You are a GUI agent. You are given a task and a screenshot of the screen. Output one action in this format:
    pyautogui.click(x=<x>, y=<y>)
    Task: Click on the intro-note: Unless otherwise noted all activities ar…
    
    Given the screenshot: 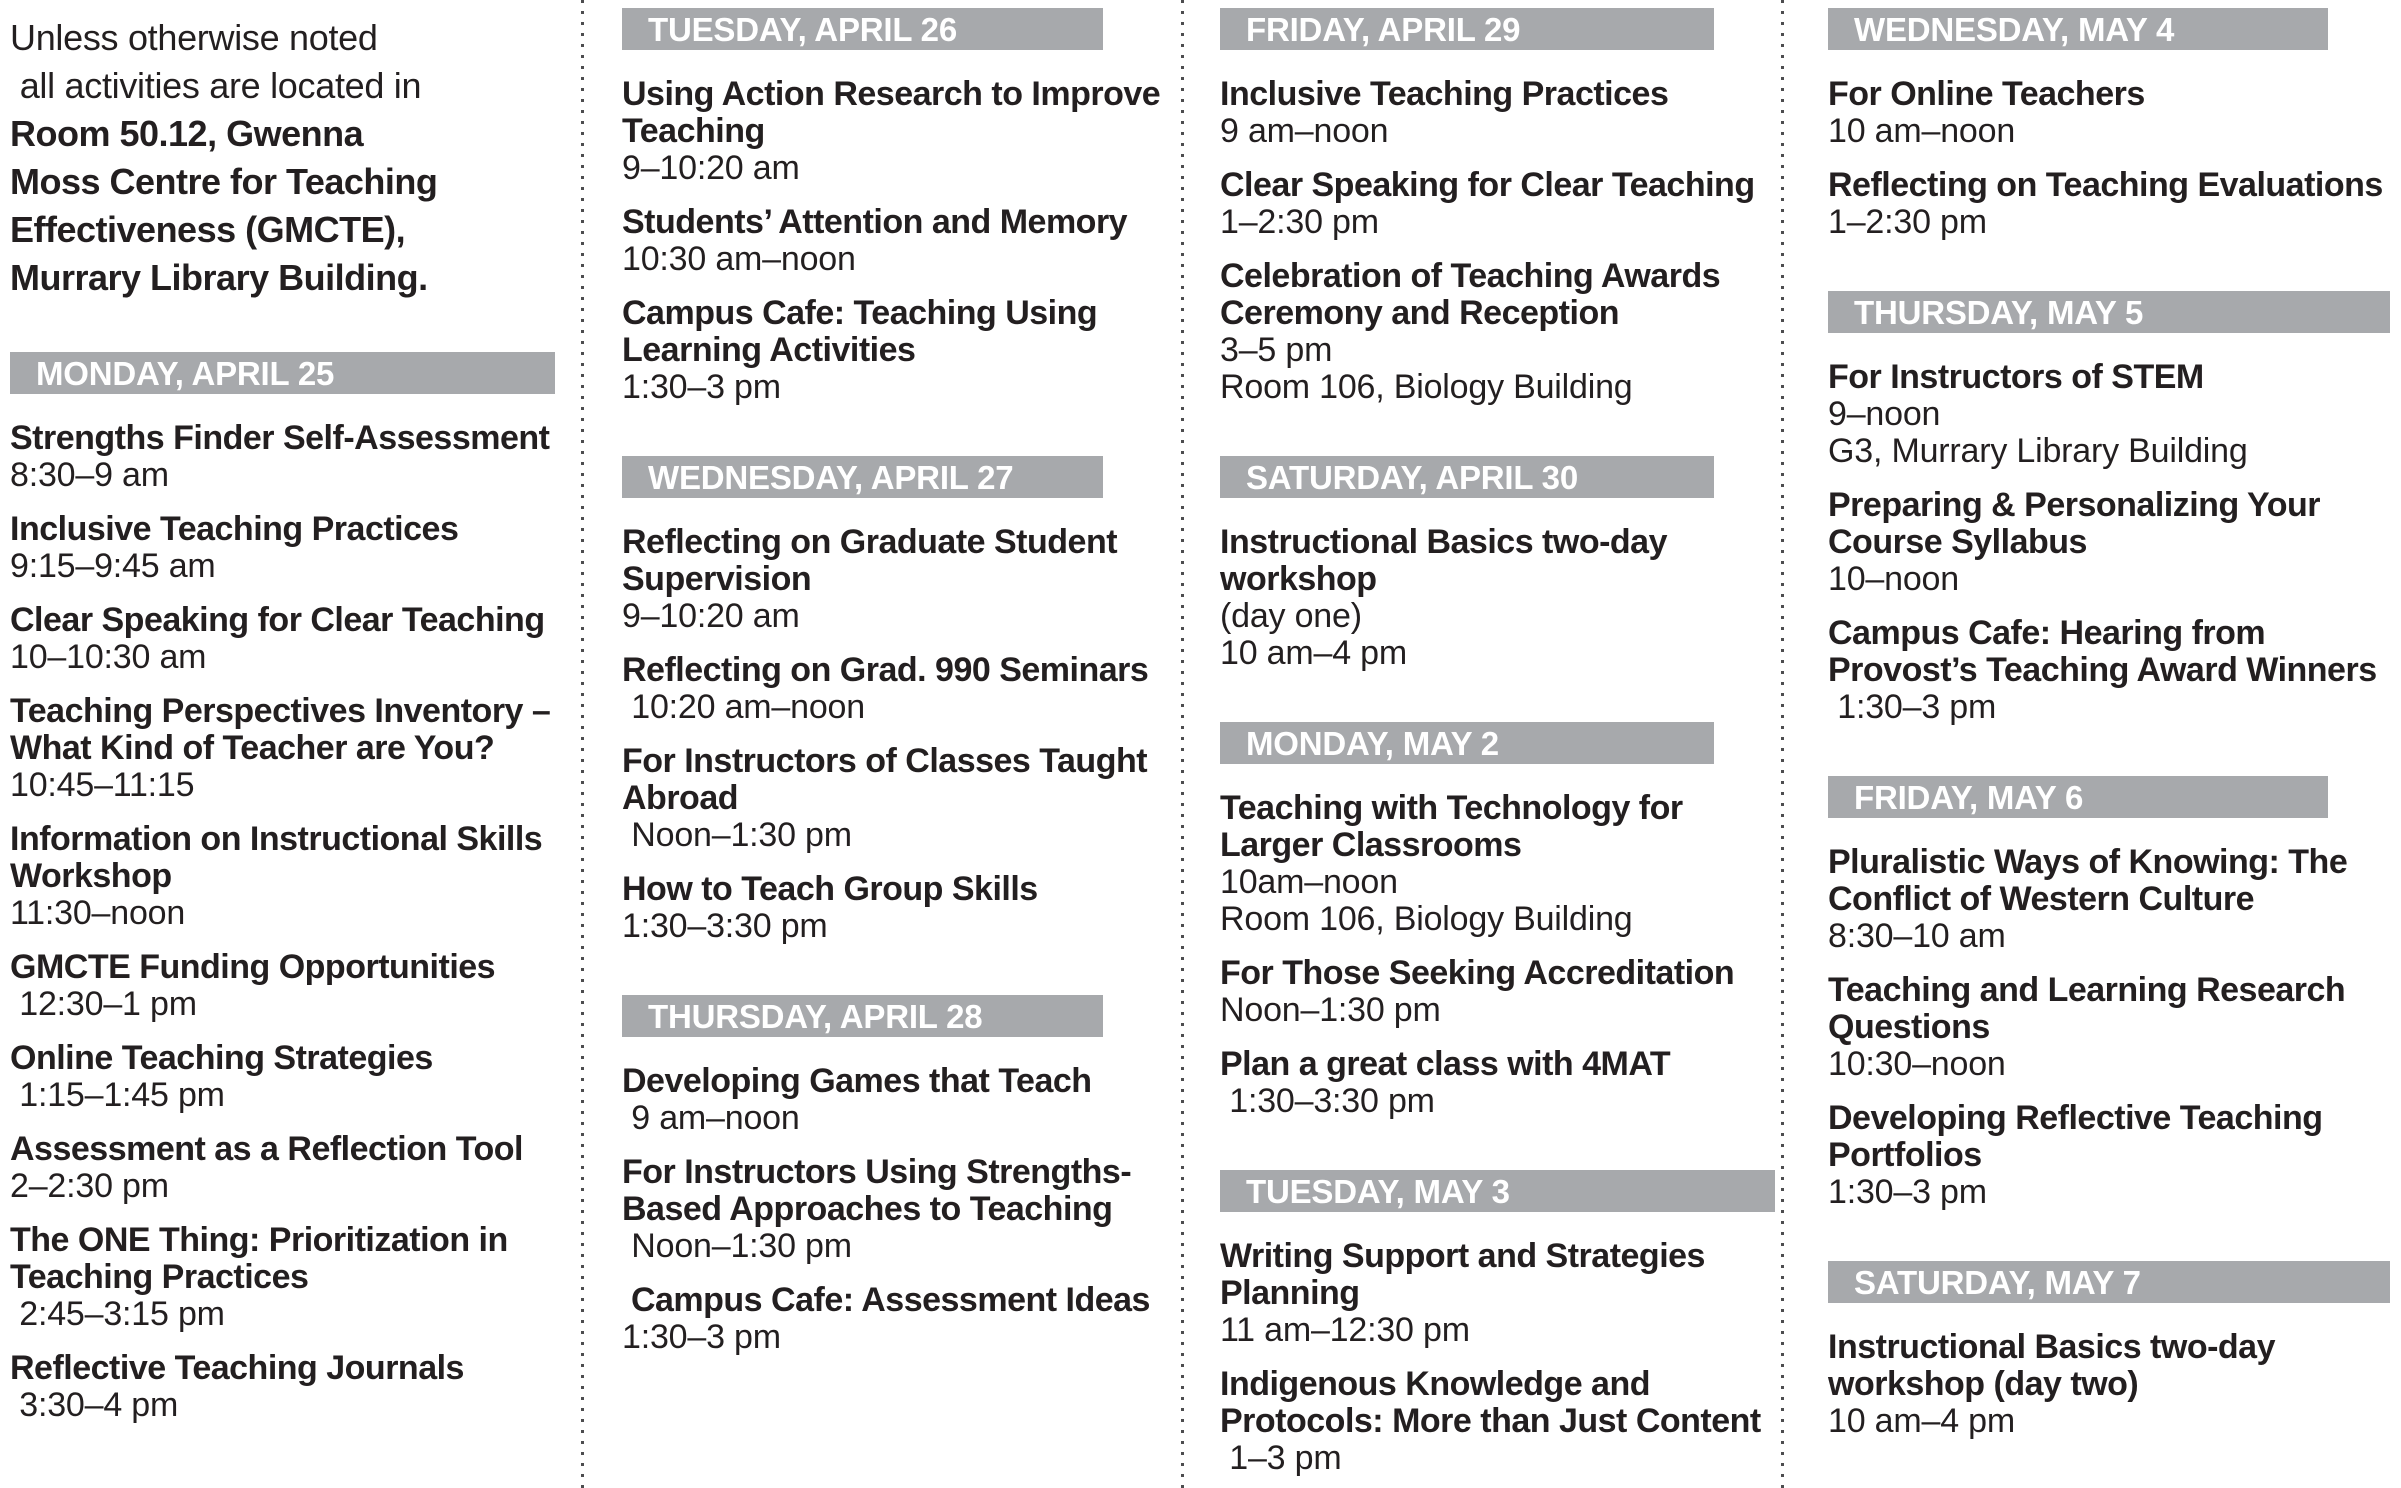 What is the action you would take?
    pyautogui.click(x=282, y=158)
    